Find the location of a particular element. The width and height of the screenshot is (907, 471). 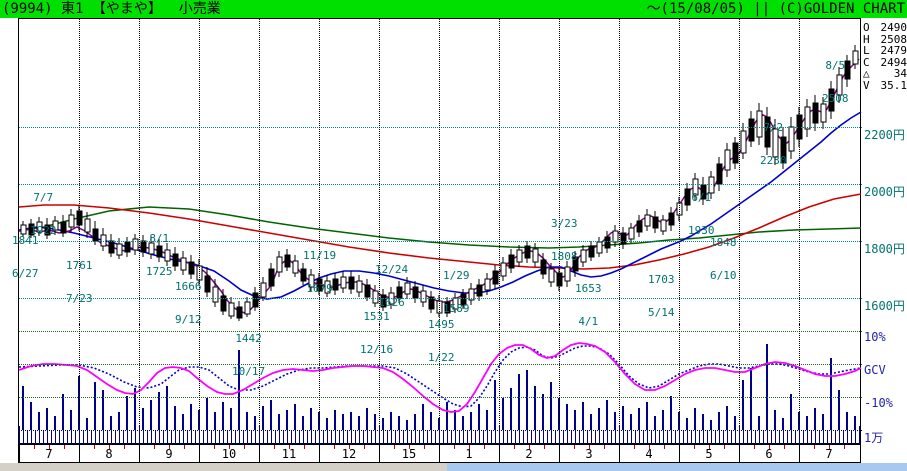

annotation-9-12: 1666 9/12 is located at coordinates (188, 303).